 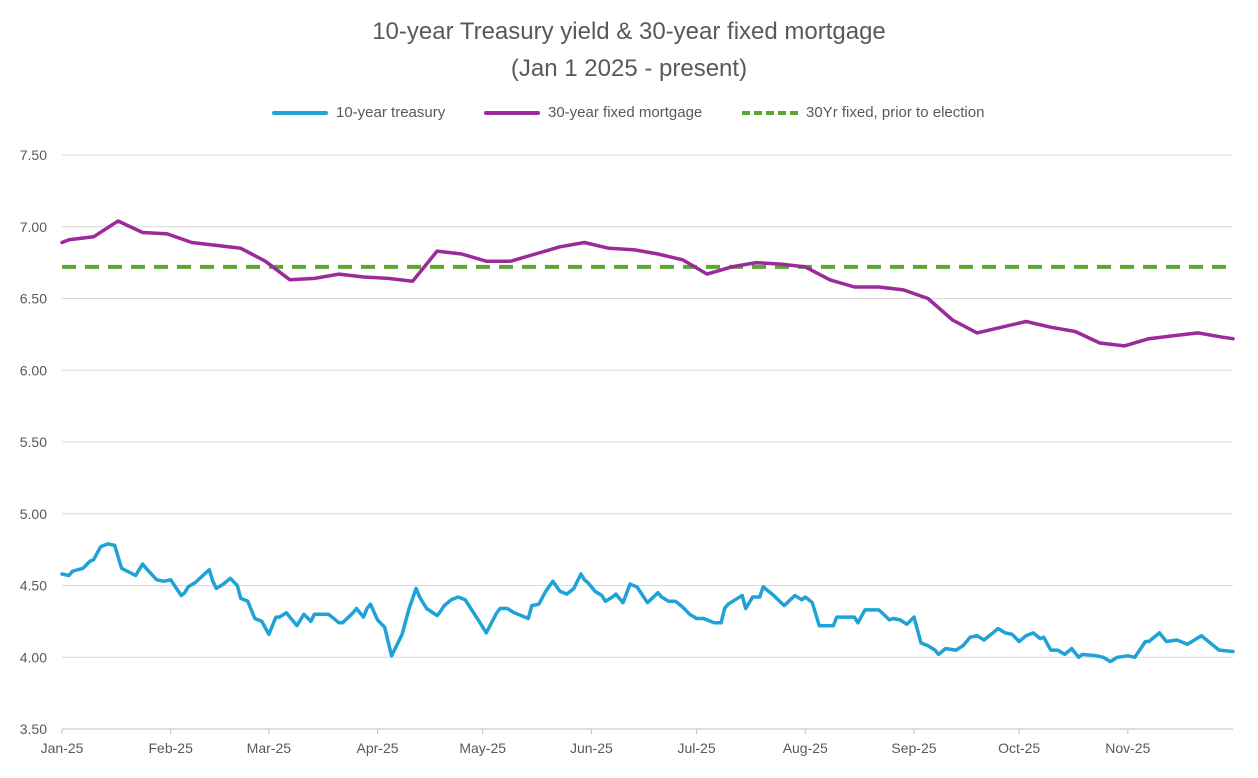 I want to click on y-tick-label: 3.50, so click(x=33, y=729).